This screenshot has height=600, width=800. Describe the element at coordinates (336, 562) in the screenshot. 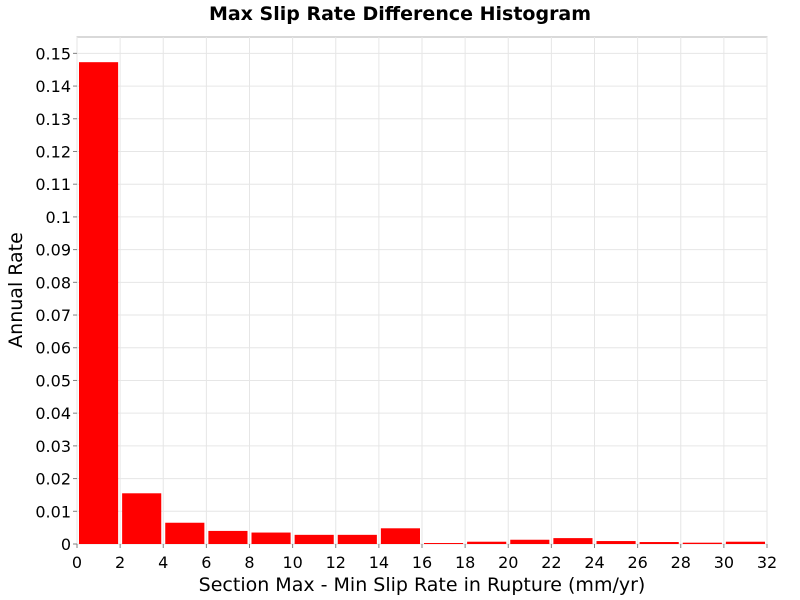

I see `x-tick-label: 12` at that location.